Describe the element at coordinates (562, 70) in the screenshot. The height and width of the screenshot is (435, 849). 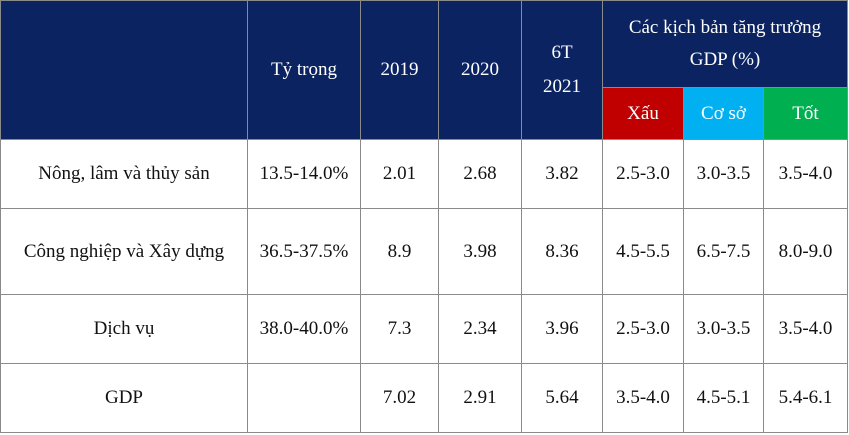
I see `header-6t-2021: 6T 2021` at that location.